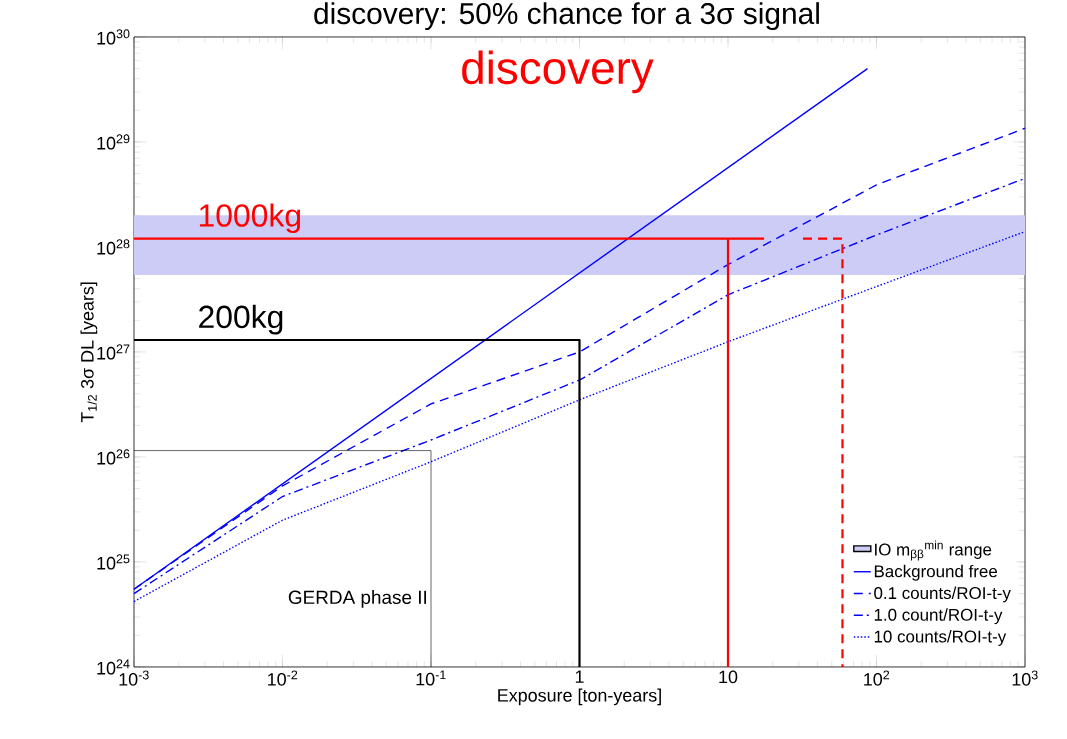 The image size is (1067, 739). I want to click on y-tick-label: 10$^{25}$, so click(113, 562).